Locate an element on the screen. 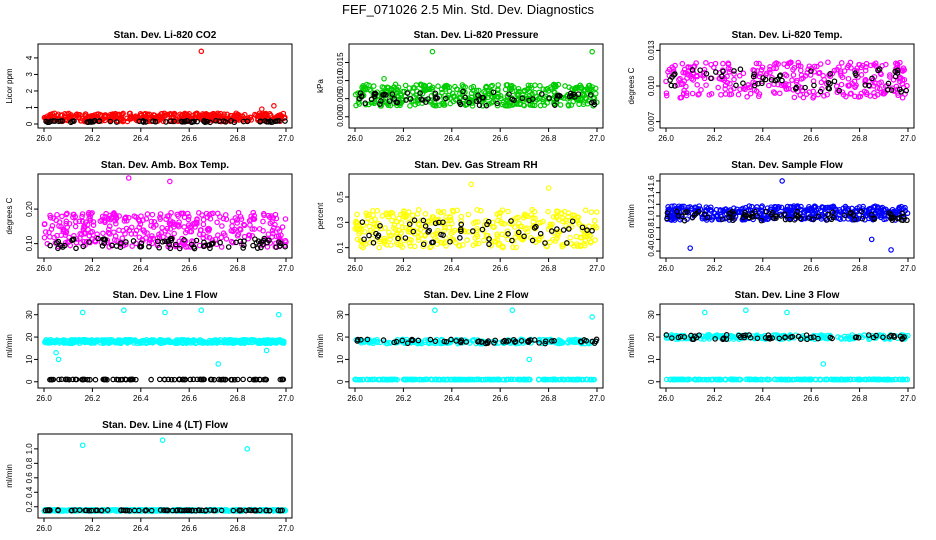 This screenshot has height=540, width=936. y-axis-label: degrees C is located at coordinates (631, 85).